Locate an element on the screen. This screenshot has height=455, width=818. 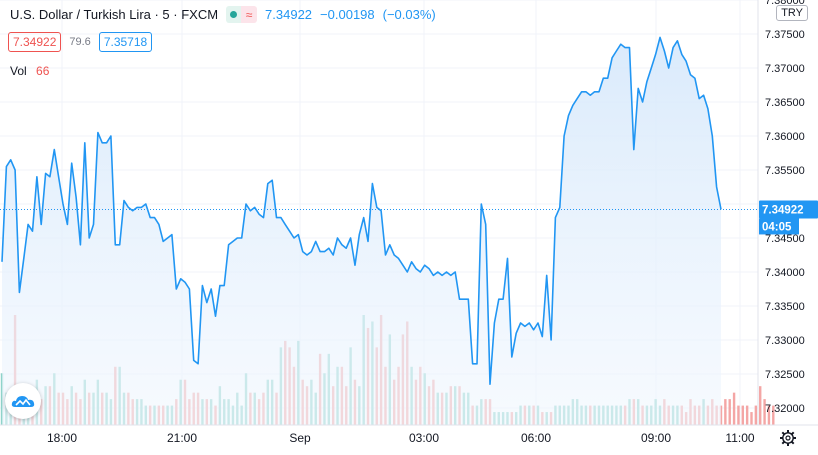
y-tick-label: 7.32000 is located at coordinates (785, 409).